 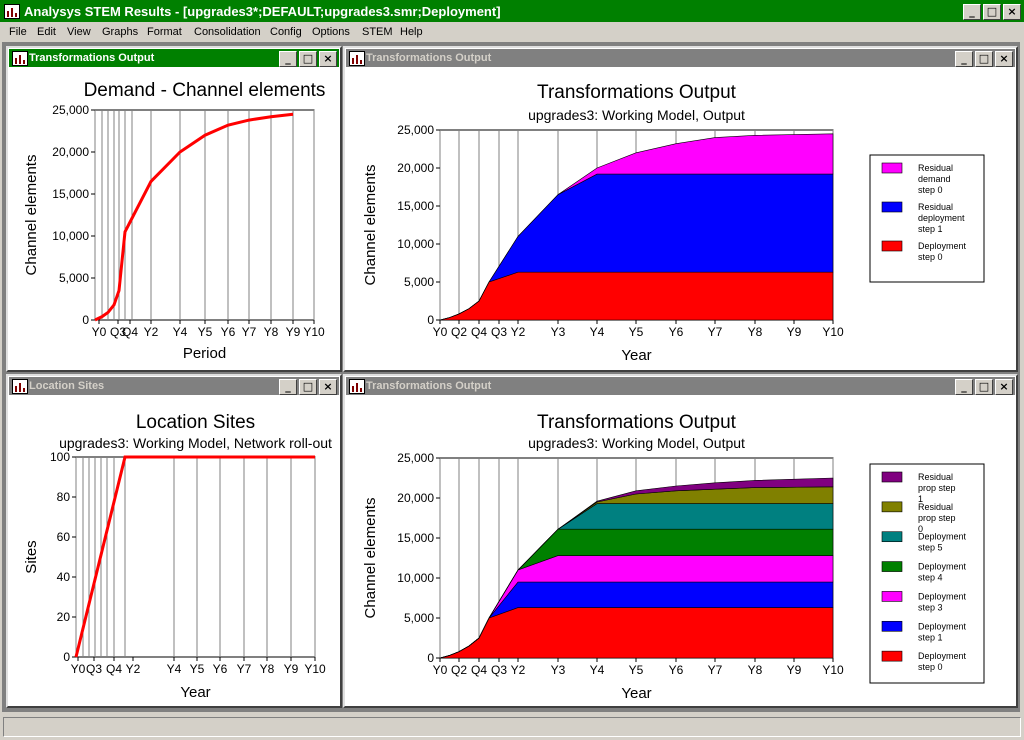 What do you see at coordinates (194, 217) in the screenshot?
I see `line-series` at bounding box center [194, 217].